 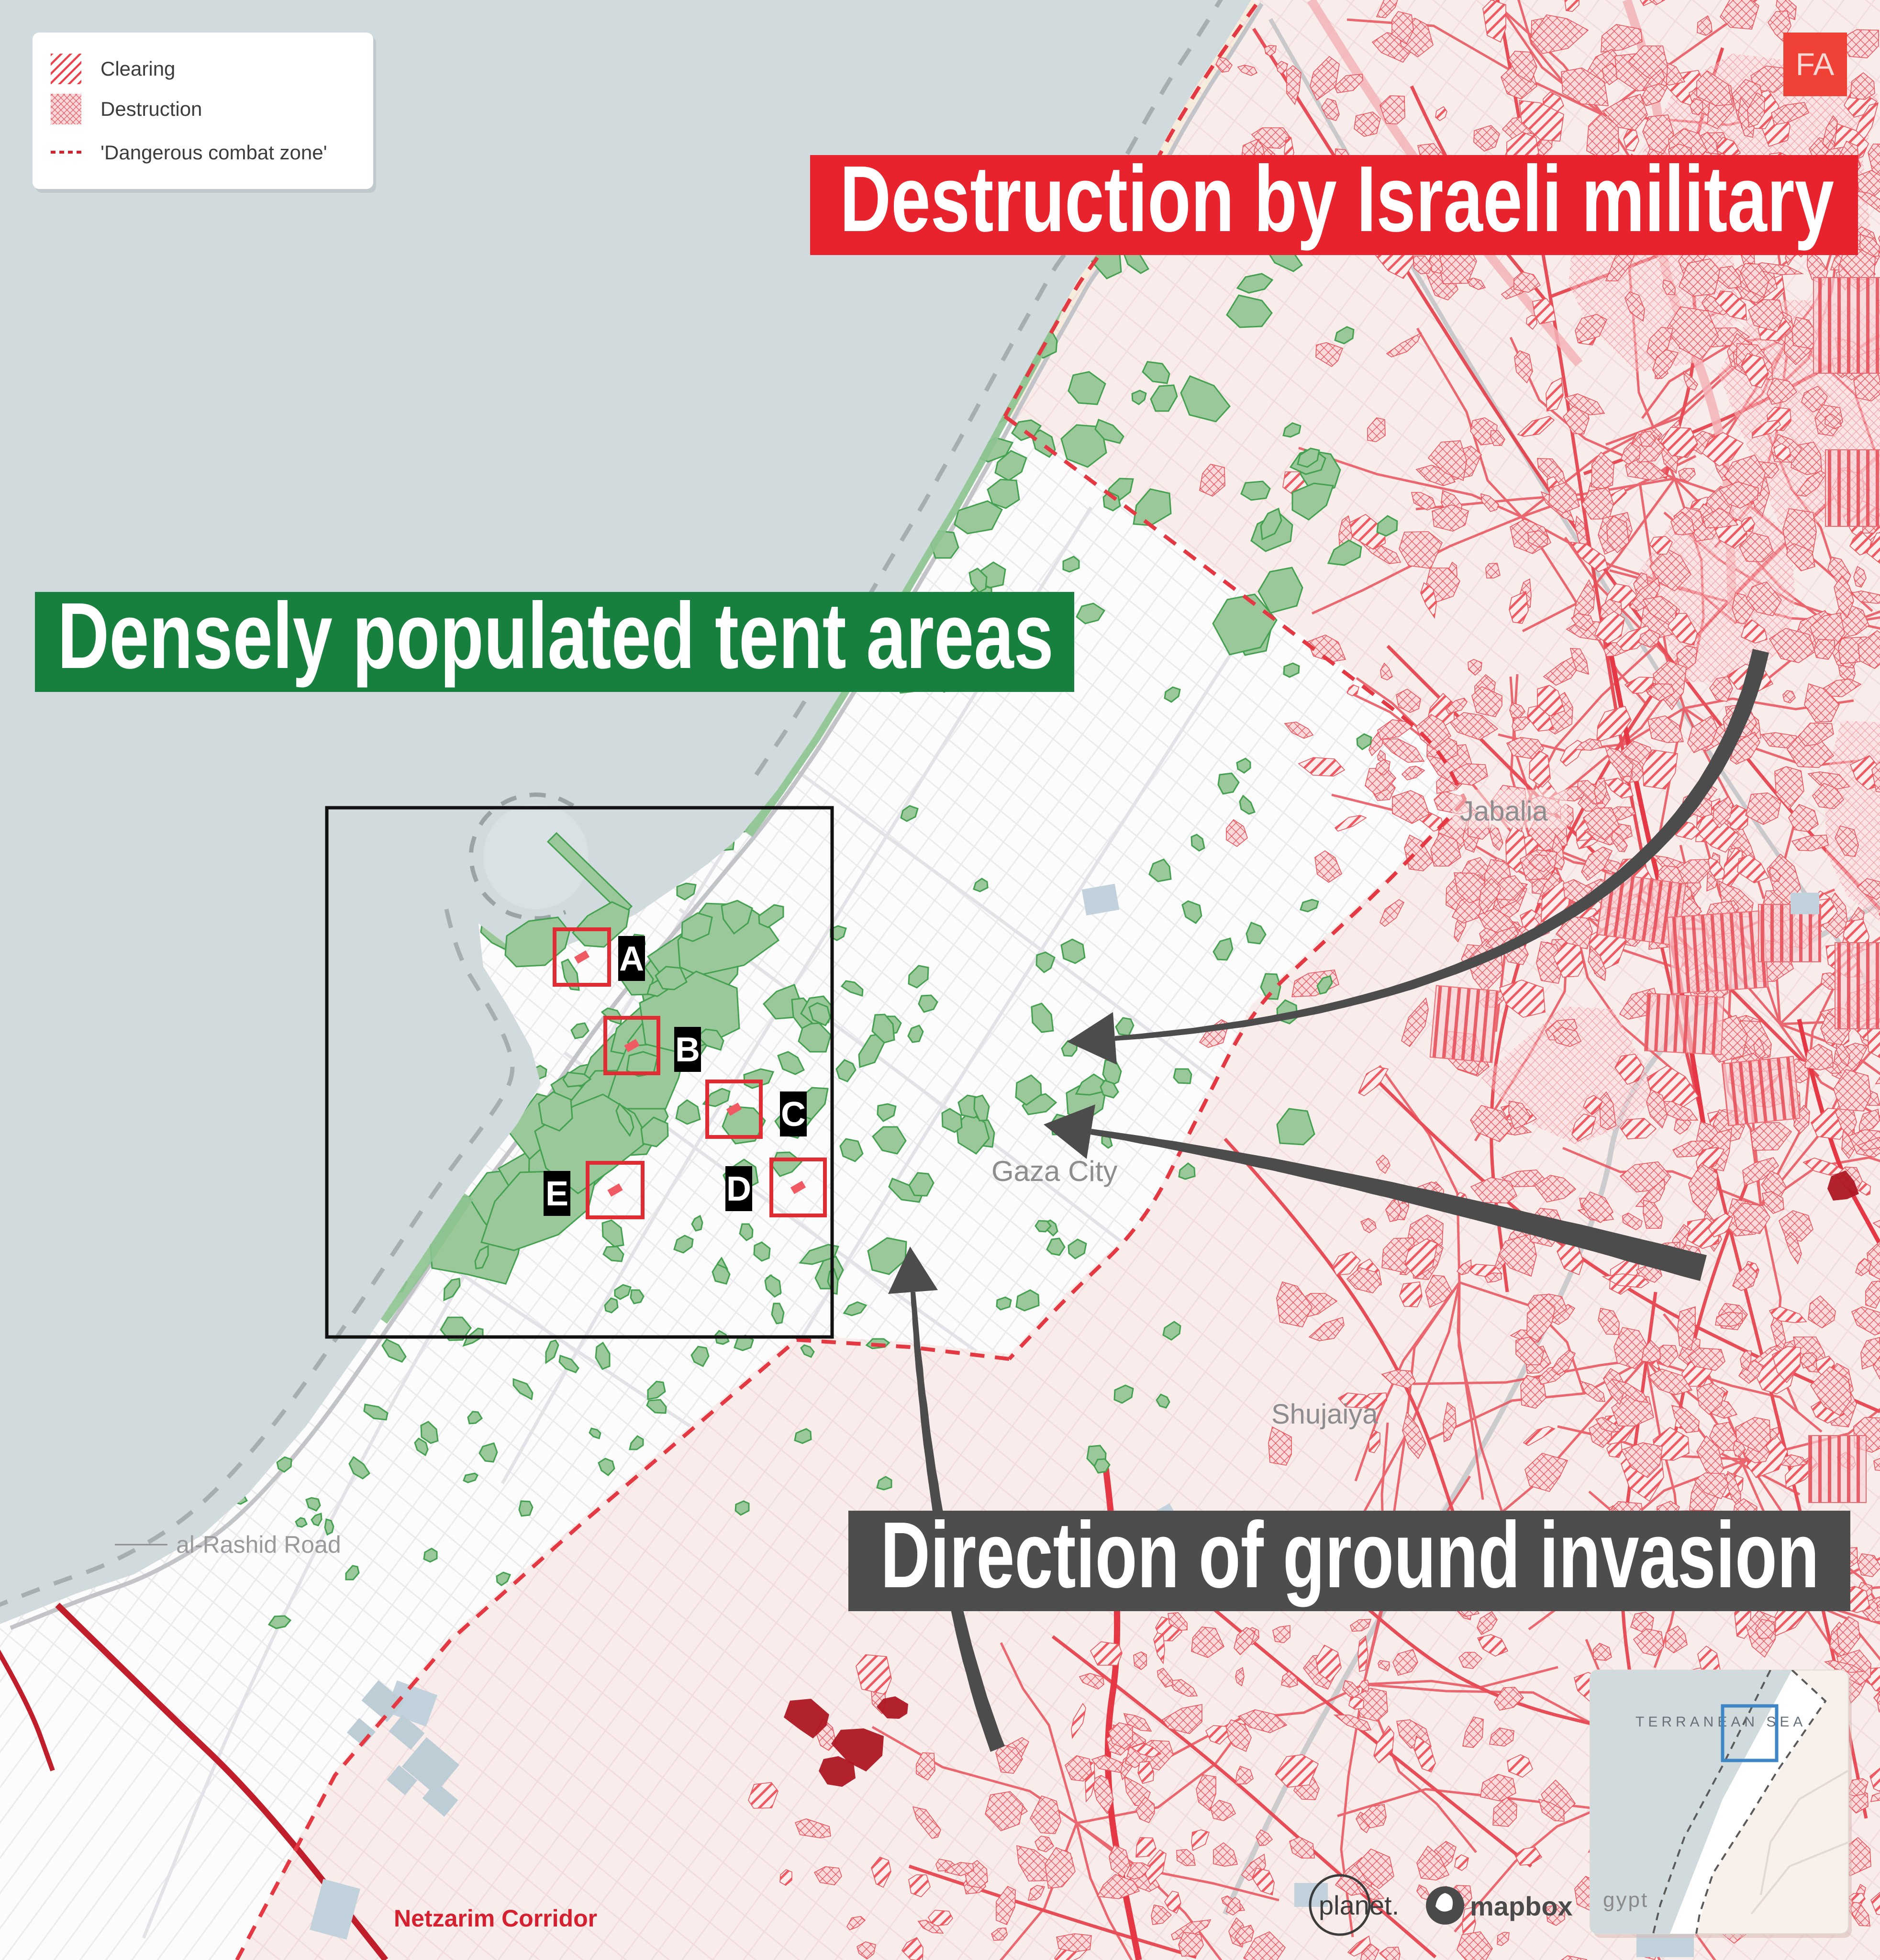 I want to click on svg-text: C, so click(x=793, y=1115).